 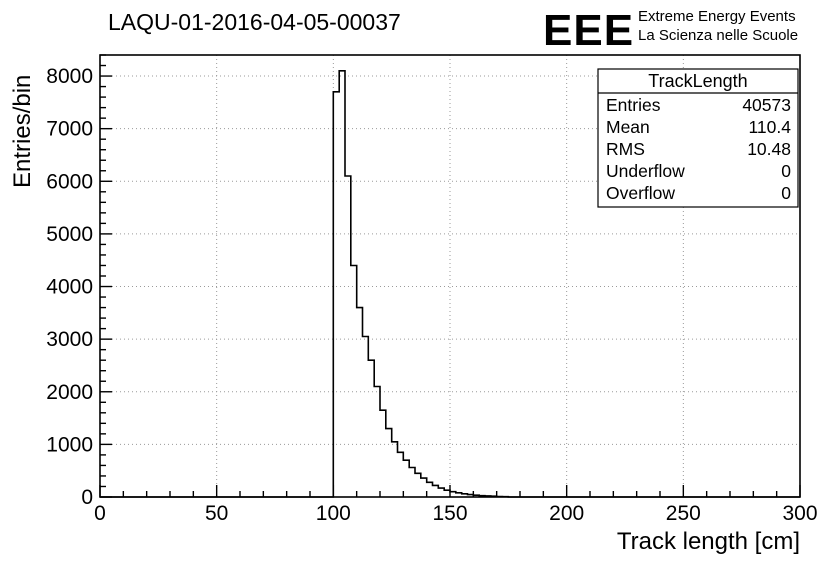 What do you see at coordinates (718, 35) in the screenshot?
I see `eee-logo-tagline-2: La Scienza nelle Scuole` at bounding box center [718, 35].